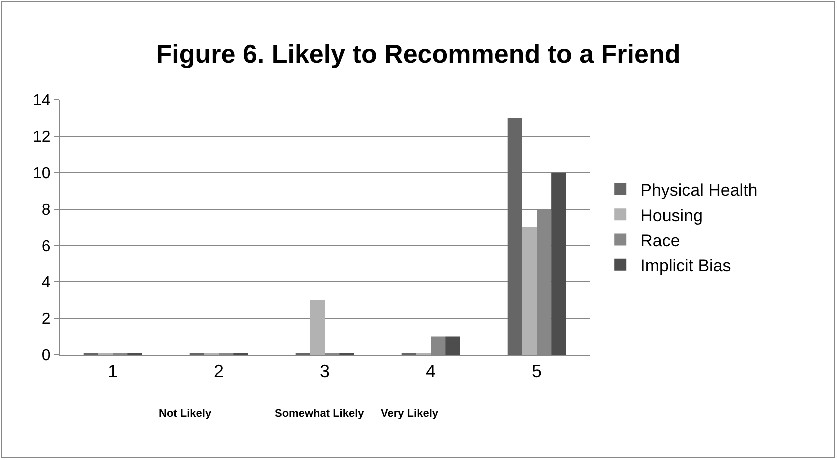 The image size is (837, 460). Describe the element at coordinates (431, 372) in the screenshot. I see `x-tick-label: 4` at that location.